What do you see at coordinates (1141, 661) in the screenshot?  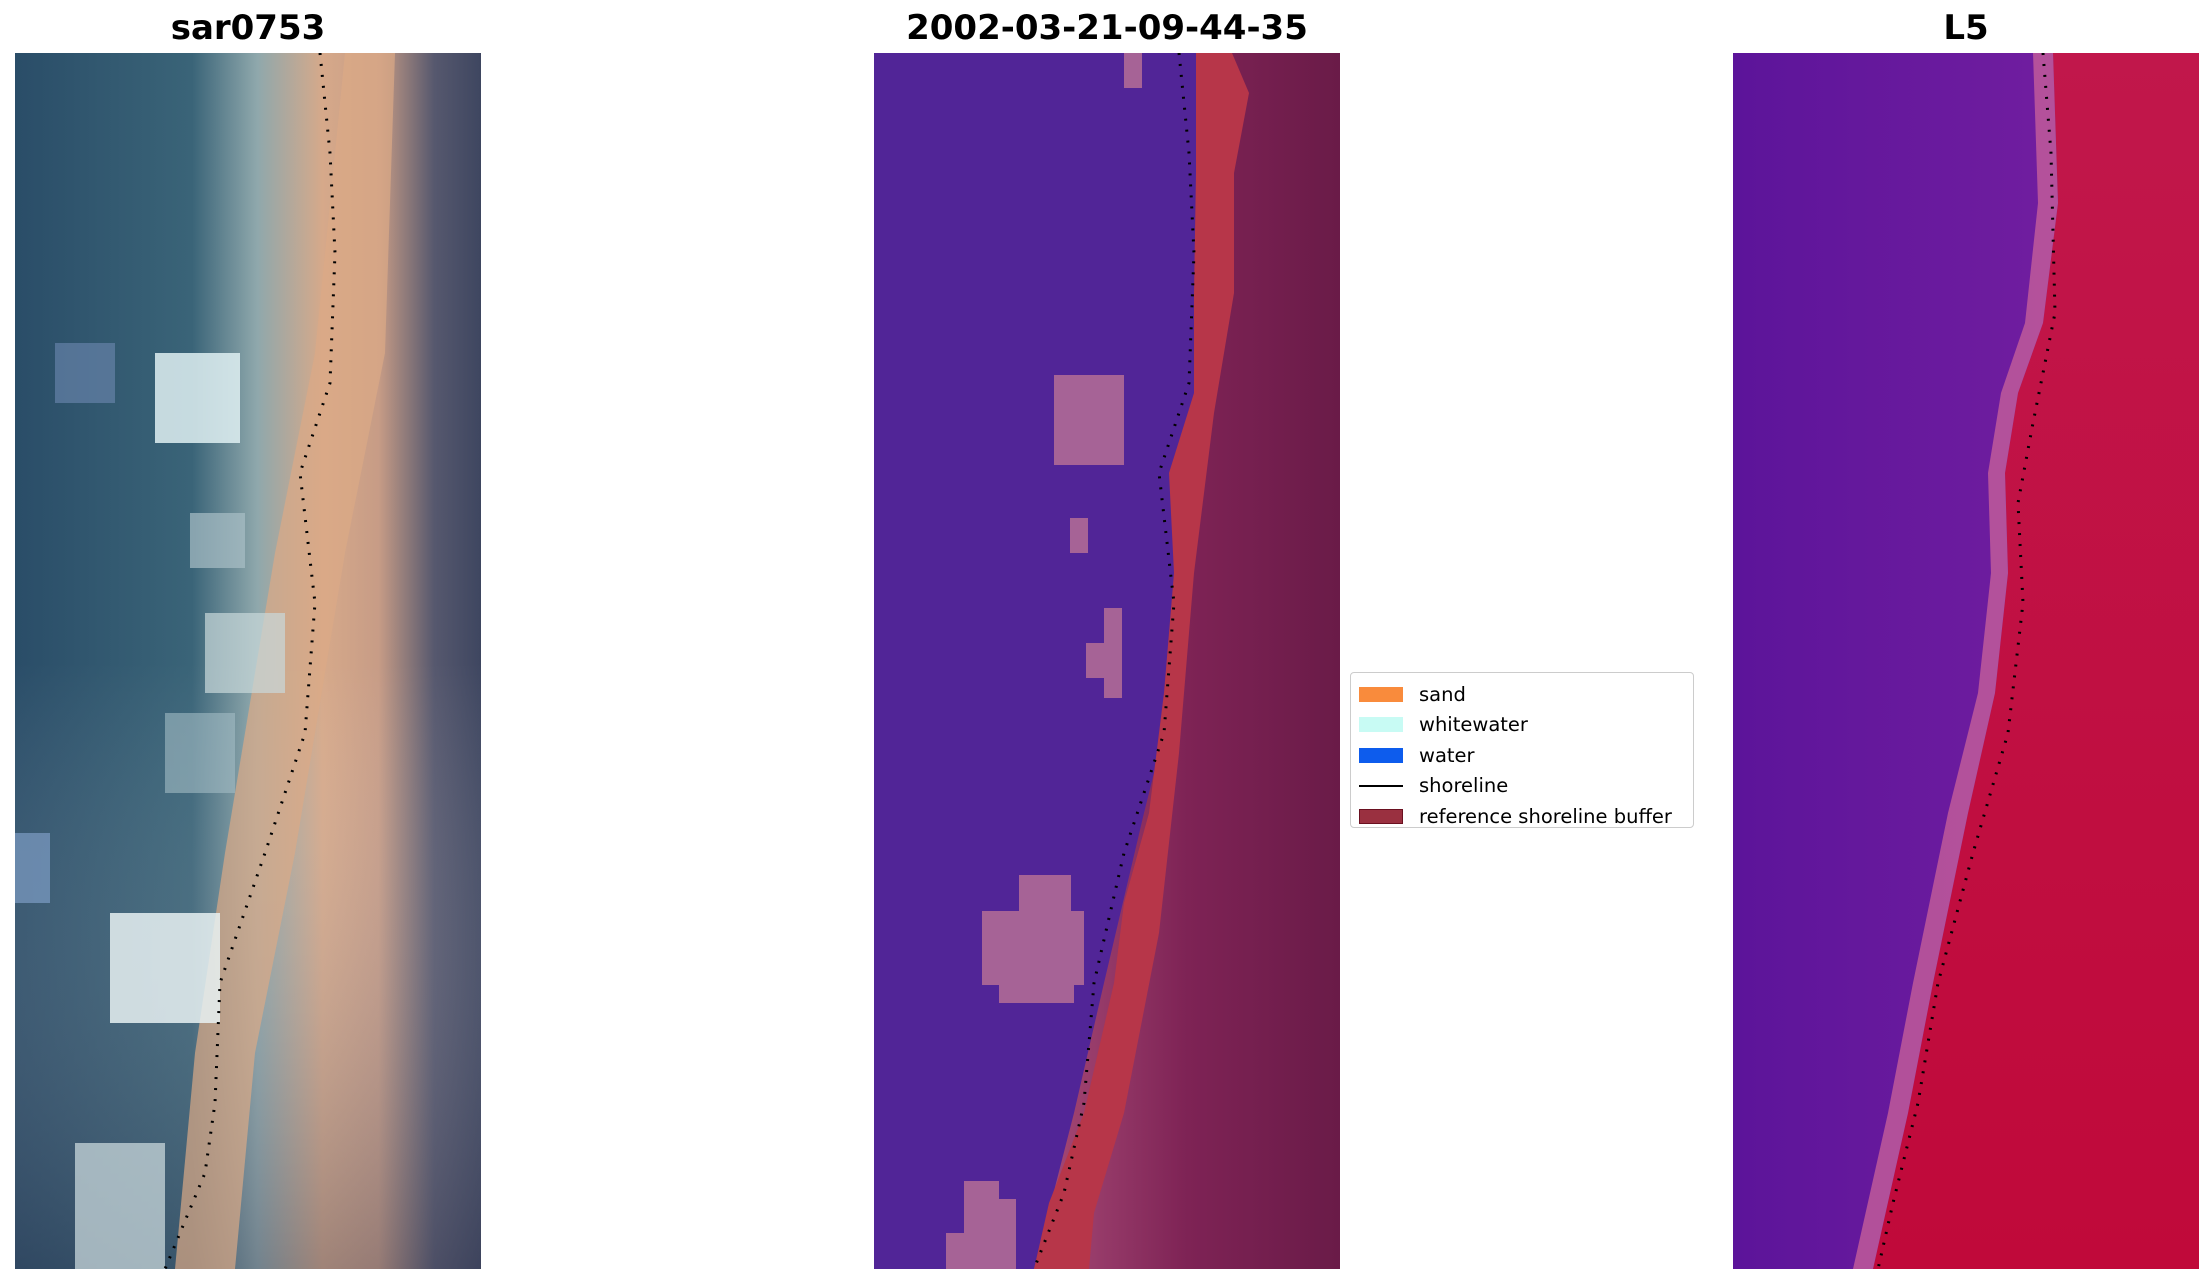 I see `sand-band` at bounding box center [1141, 661].